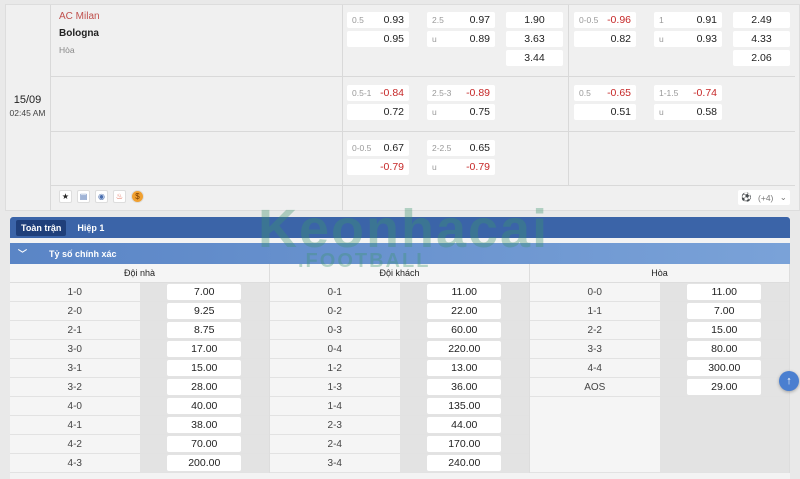 The width and height of the screenshot is (800, 479). What do you see at coordinates (461, 148) in the screenshot?
I see `over-odds: 2-2.5 0.65` at bounding box center [461, 148].